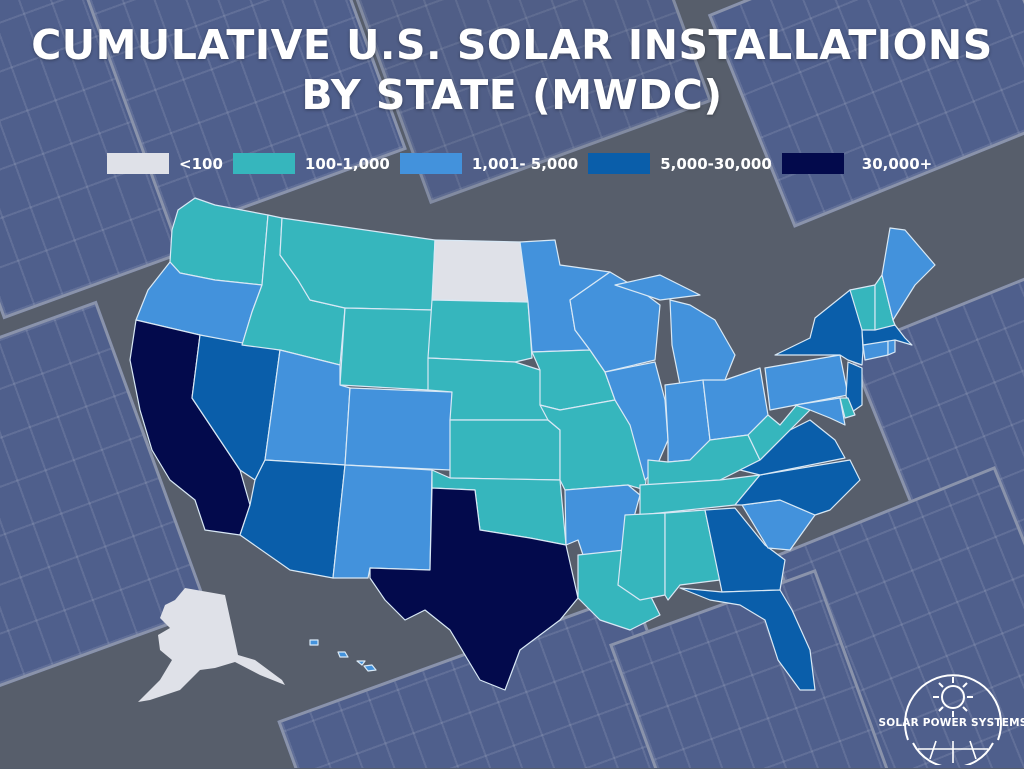  Describe the element at coordinates (480, 271) in the screenshot. I see `state-nd` at that location.